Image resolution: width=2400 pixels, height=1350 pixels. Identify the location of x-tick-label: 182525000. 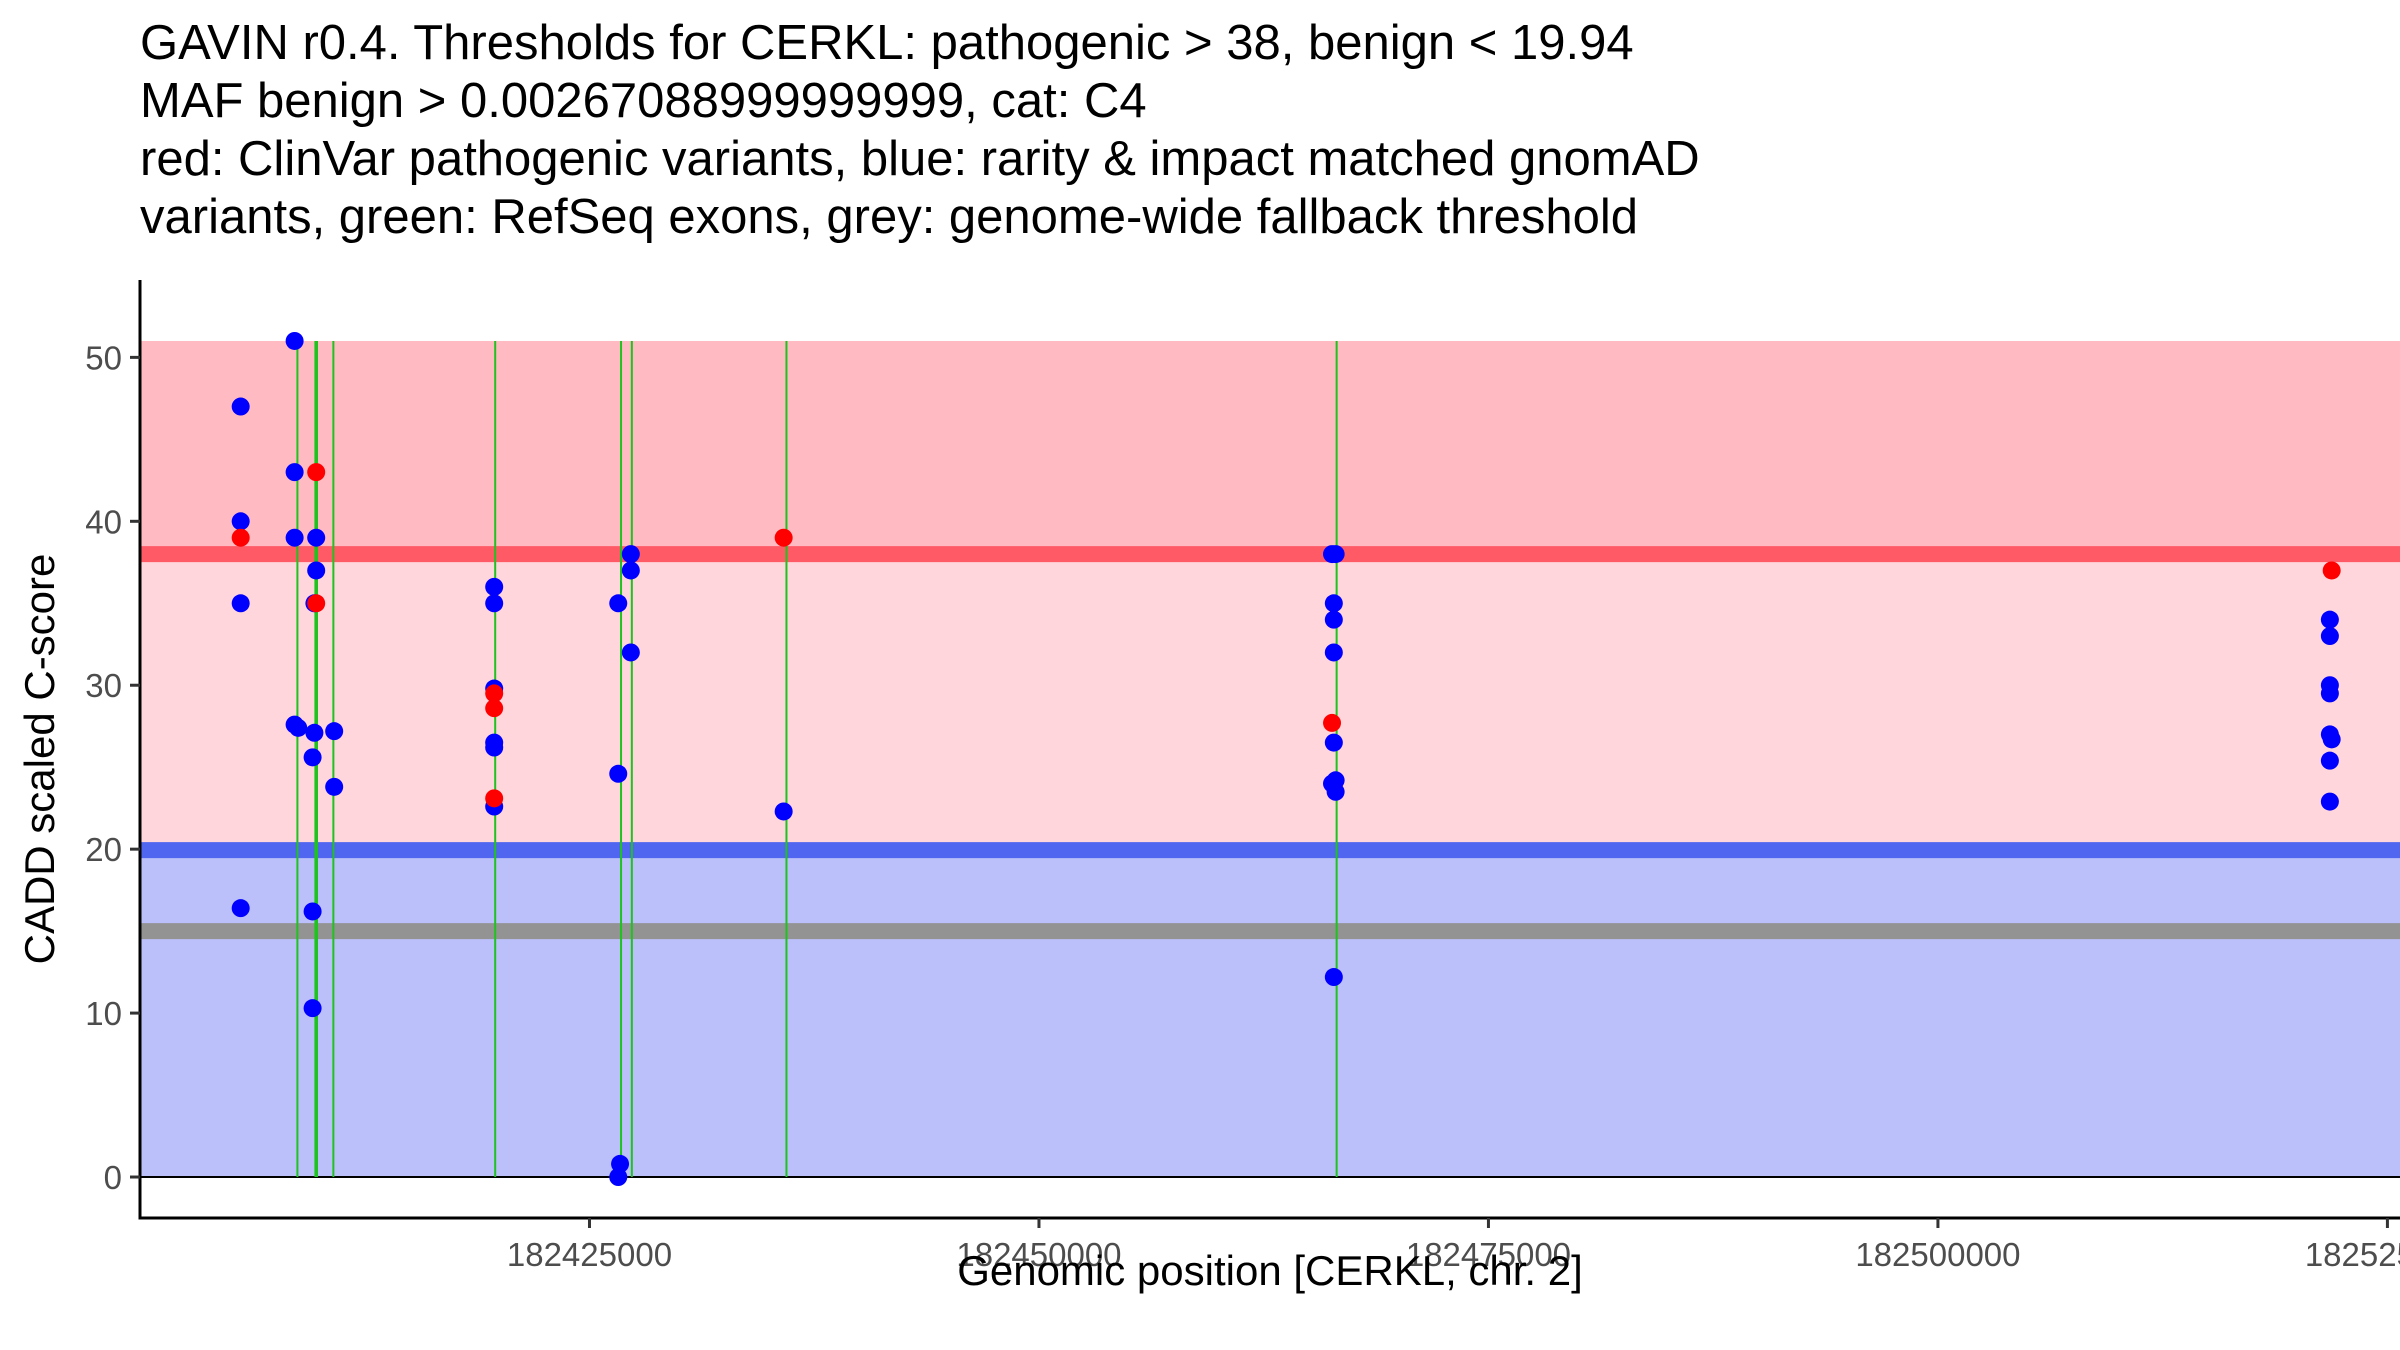
(2352, 1254).